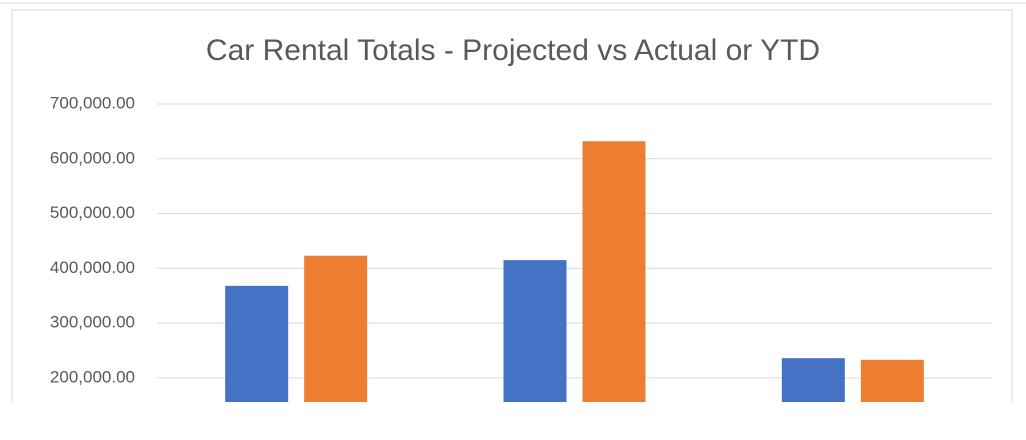  Describe the element at coordinates (92, 157) in the screenshot. I see `y-tick-label: 600,000.00` at that location.